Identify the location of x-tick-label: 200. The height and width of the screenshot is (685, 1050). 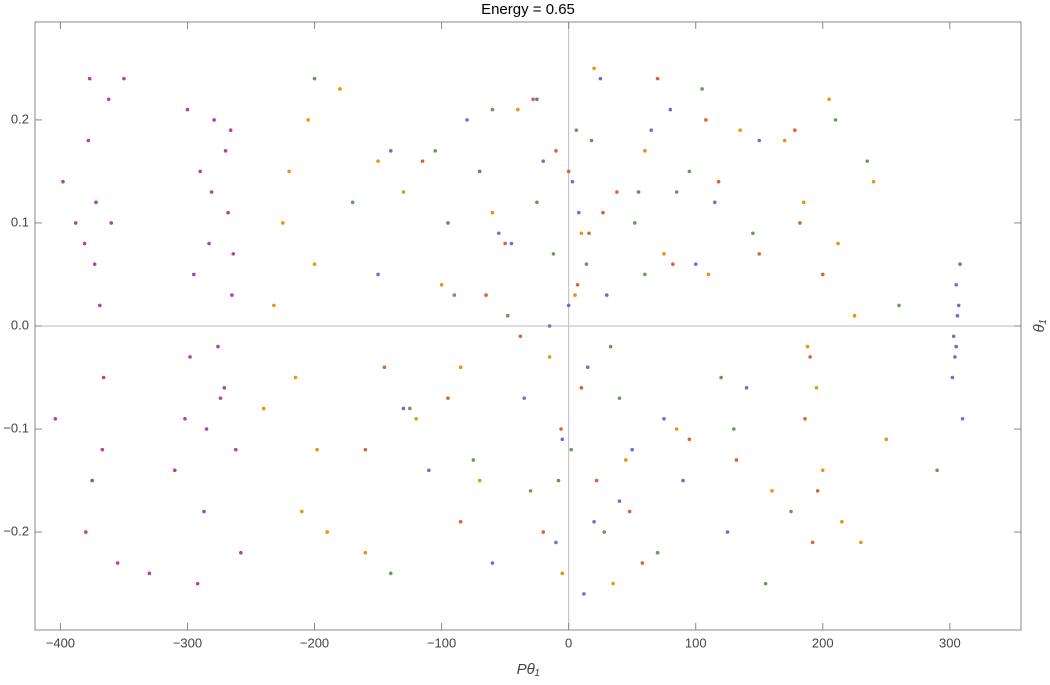
(823, 642).